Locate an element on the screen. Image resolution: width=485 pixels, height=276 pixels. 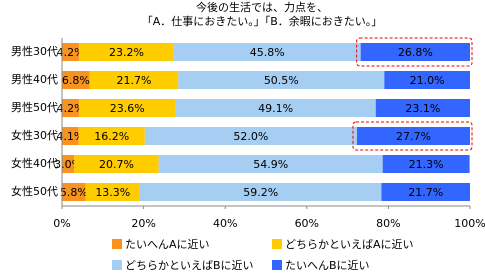
value-label: 20.7% is located at coordinates (116, 164).